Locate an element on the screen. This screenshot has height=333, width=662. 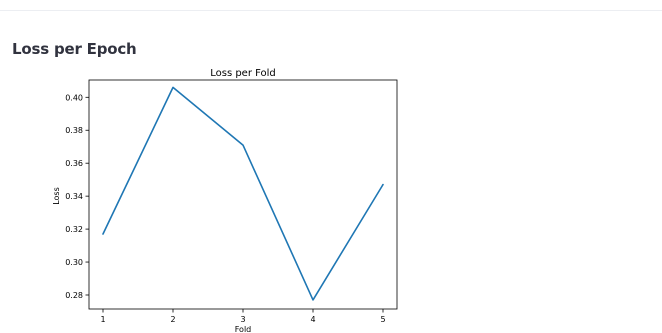
x-axis-ticks: 1 2 3 4 5 is located at coordinates (243, 316).